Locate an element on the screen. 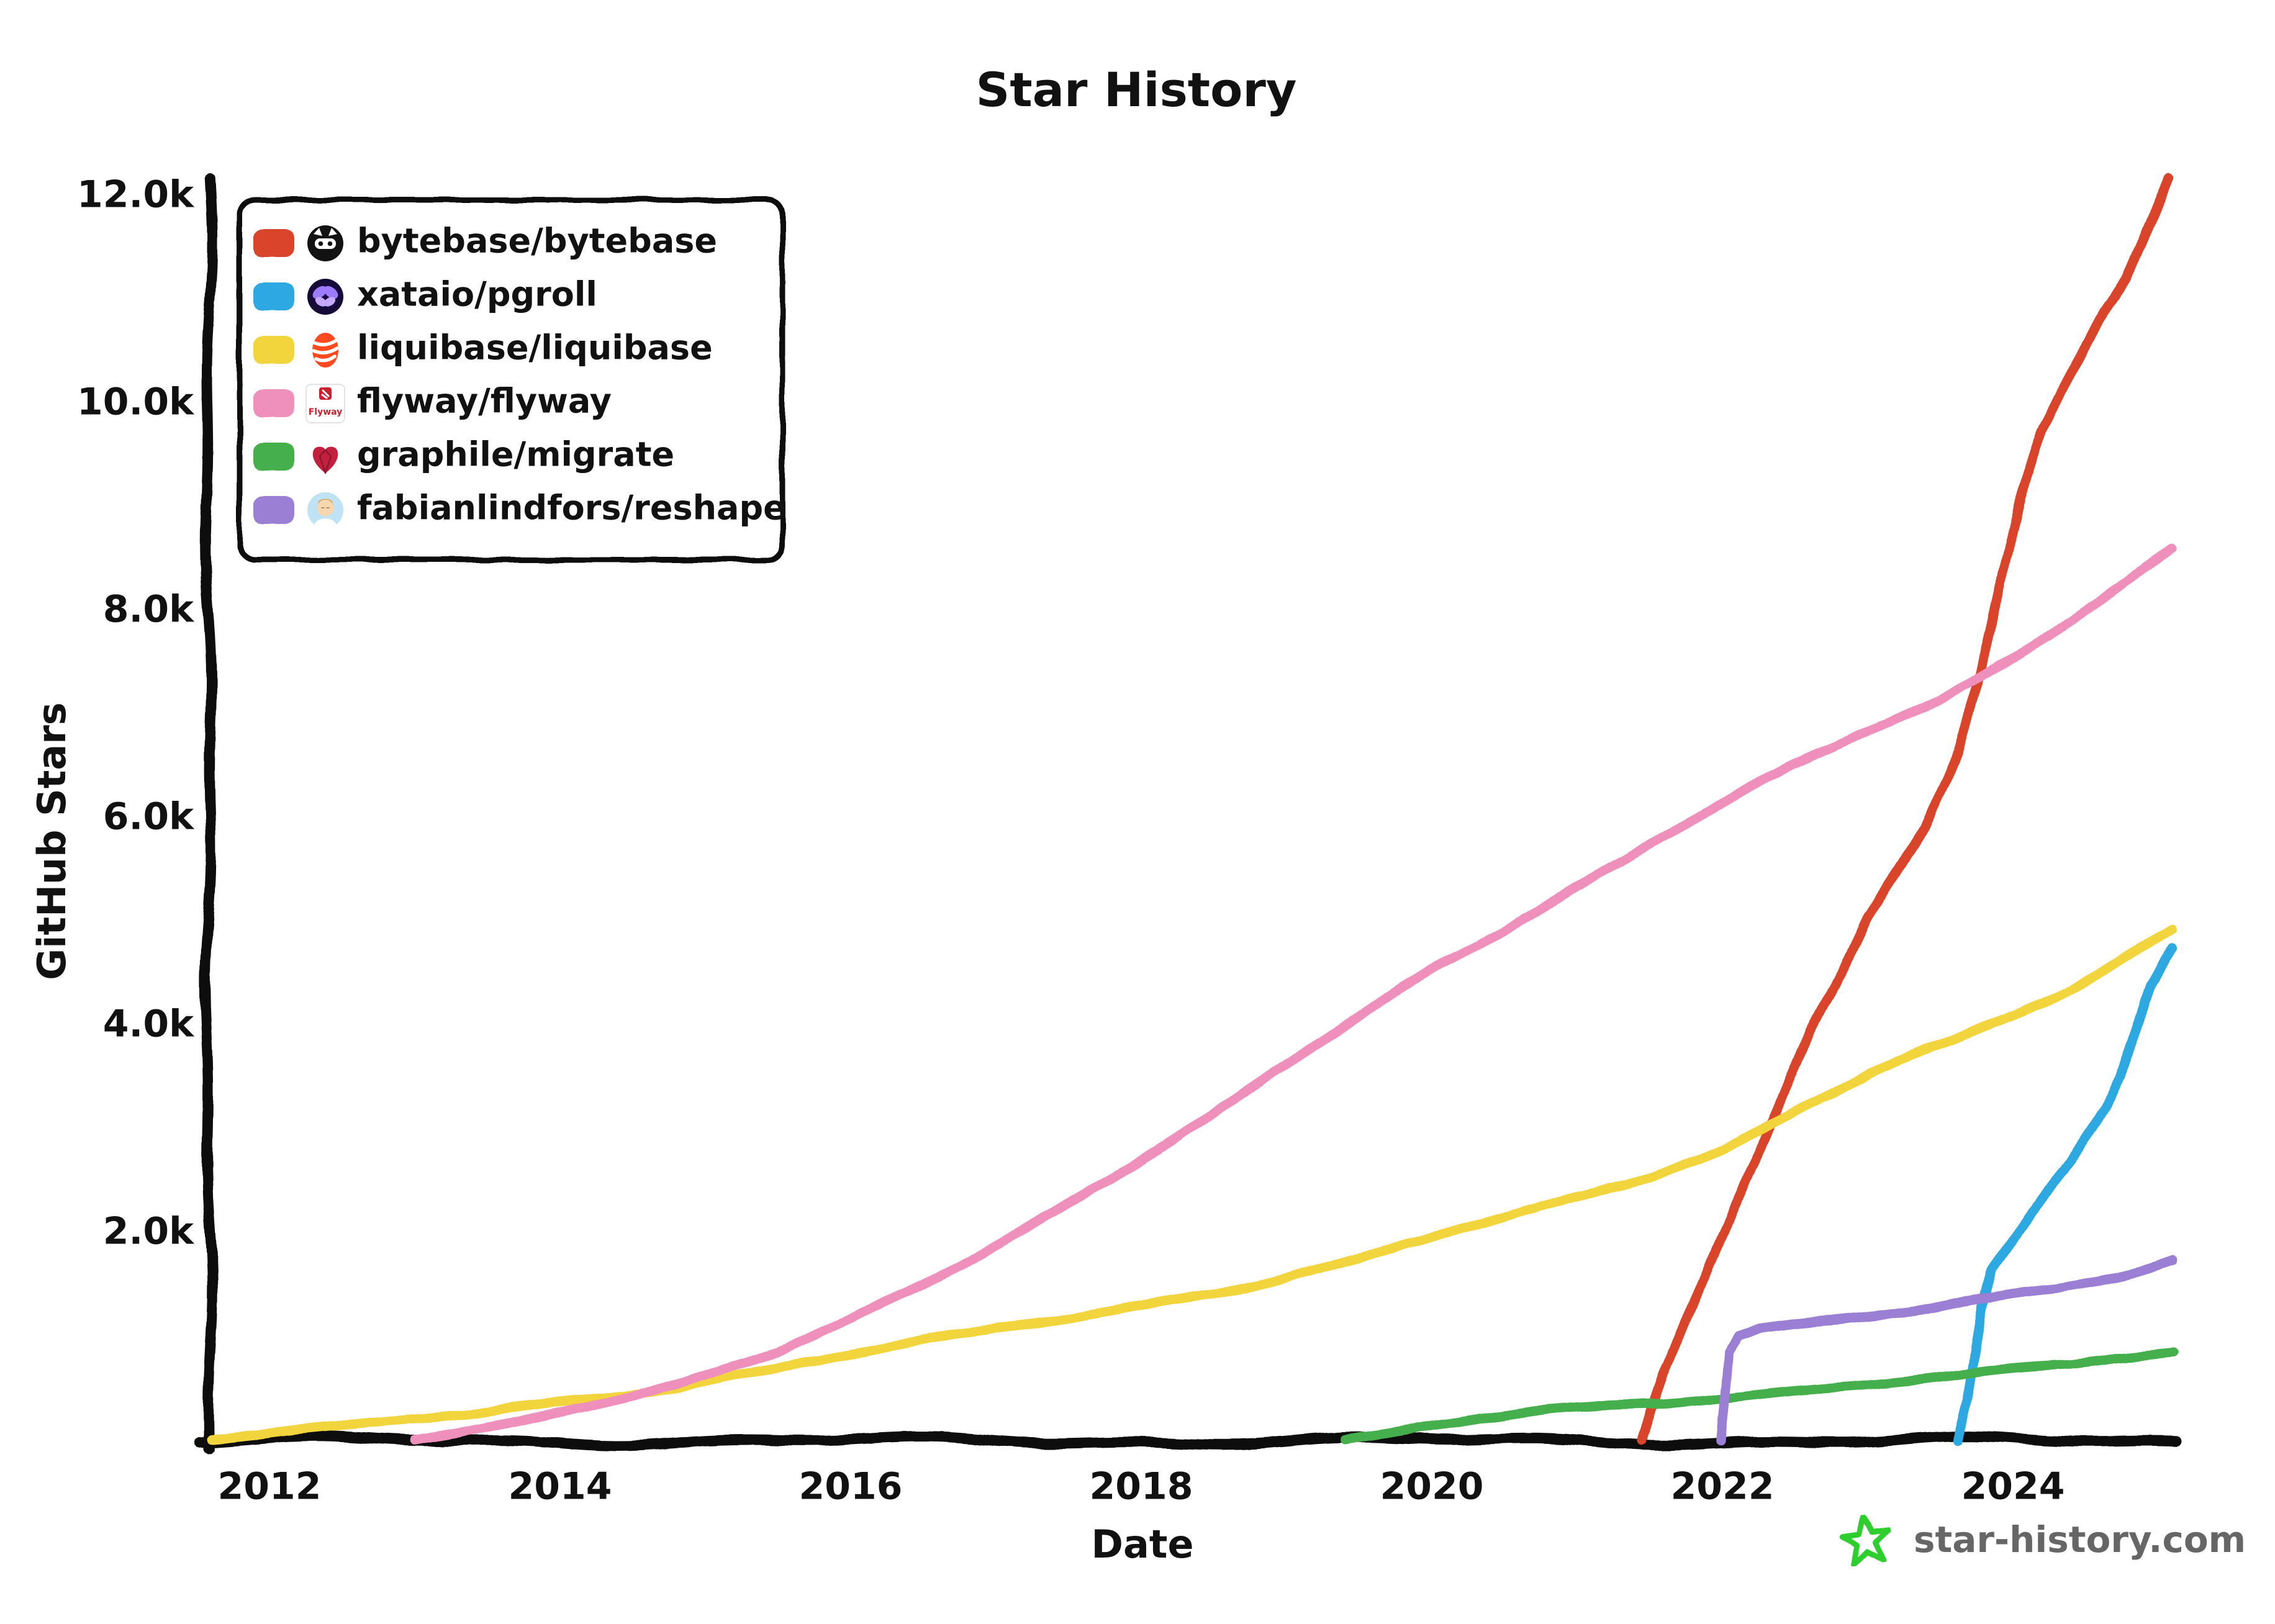  legend-row-graphile: graphile/migrate is located at coordinates (463, 454).